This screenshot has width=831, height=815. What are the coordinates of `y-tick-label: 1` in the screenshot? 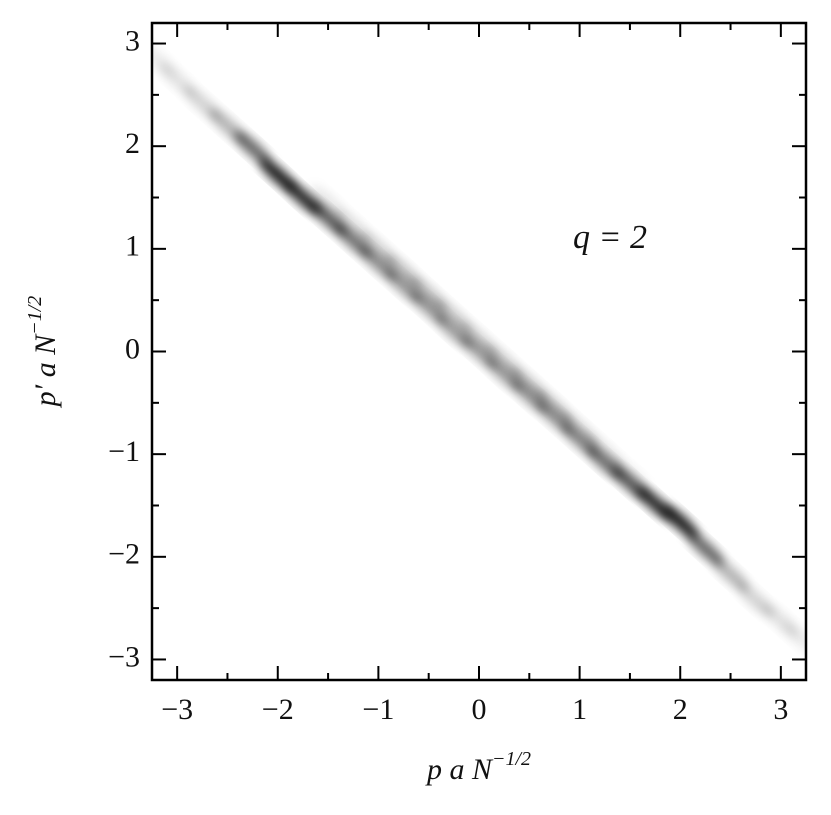 It's located at (132, 246).